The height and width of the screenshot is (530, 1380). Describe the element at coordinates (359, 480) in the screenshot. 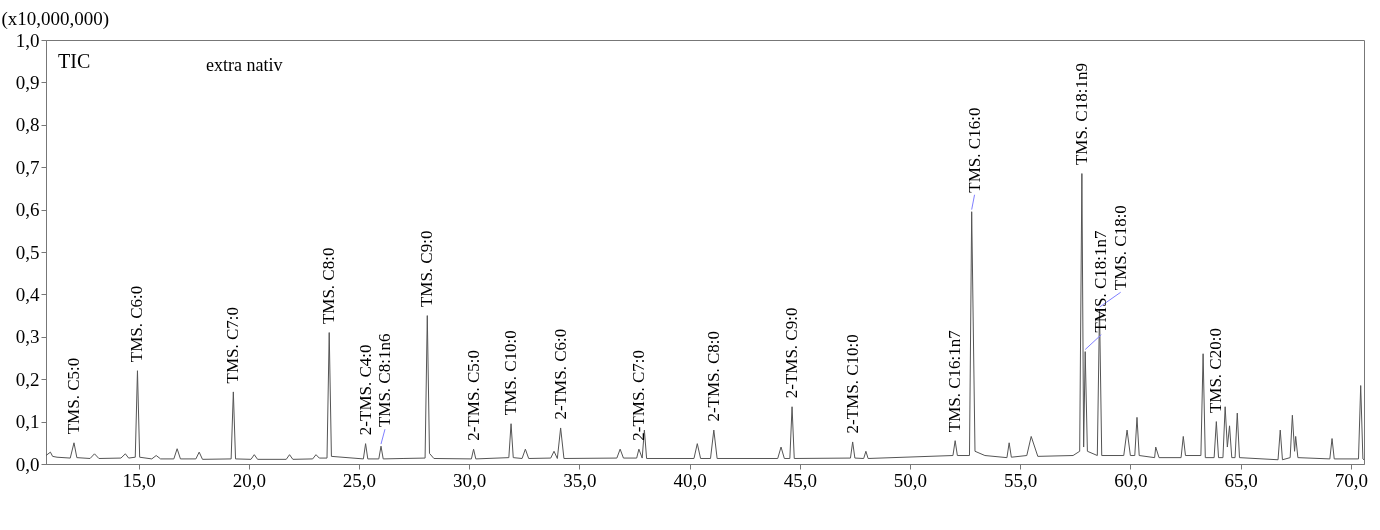

I see `x-tick-label: 25,0` at that location.